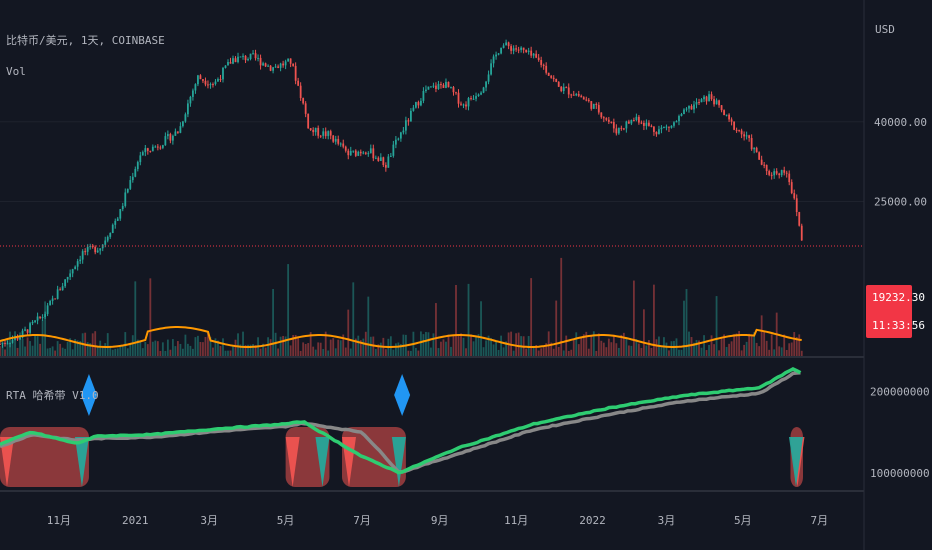  What do you see at coordinates (135, 520) in the screenshot?
I see `time-tick-label: 2021` at bounding box center [135, 520].